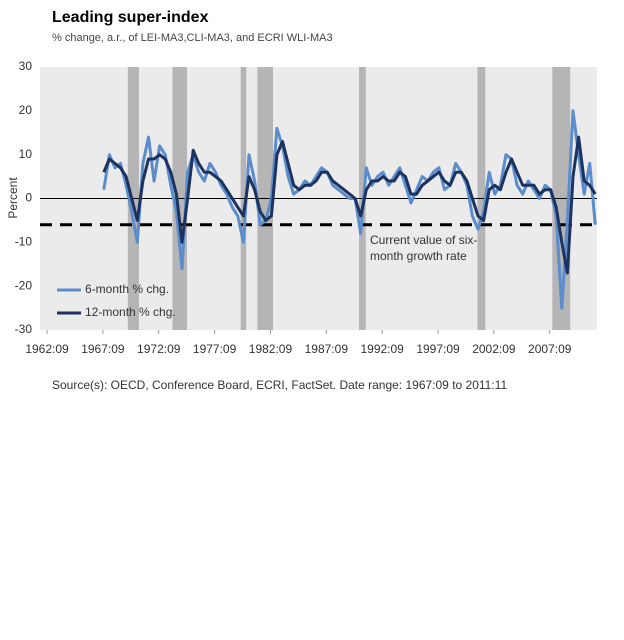 The height and width of the screenshot is (640, 624). Describe the element at coordinates (215, 349) in the screenshot. I see `x-tick-label: 1977:09` at that location.